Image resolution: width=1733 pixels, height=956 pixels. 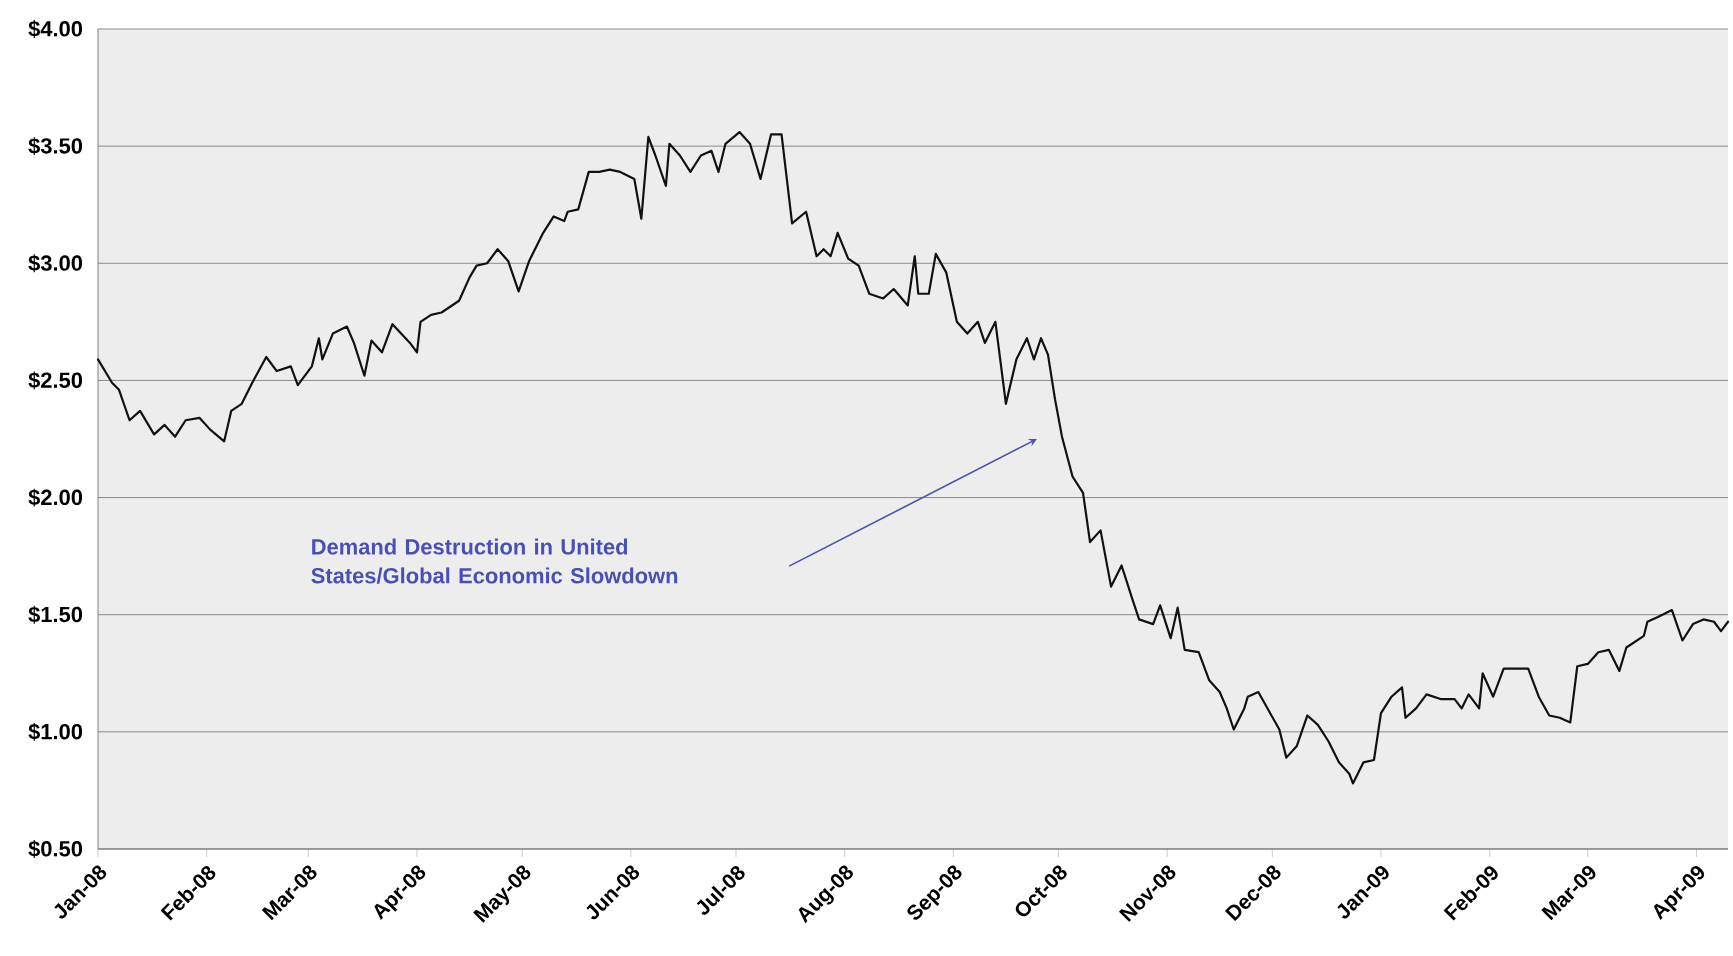 What do you see at coordinates (55, 146) in the screenshot?
I see `y-tick-label: $3.50` at bounding box center [55, 146].